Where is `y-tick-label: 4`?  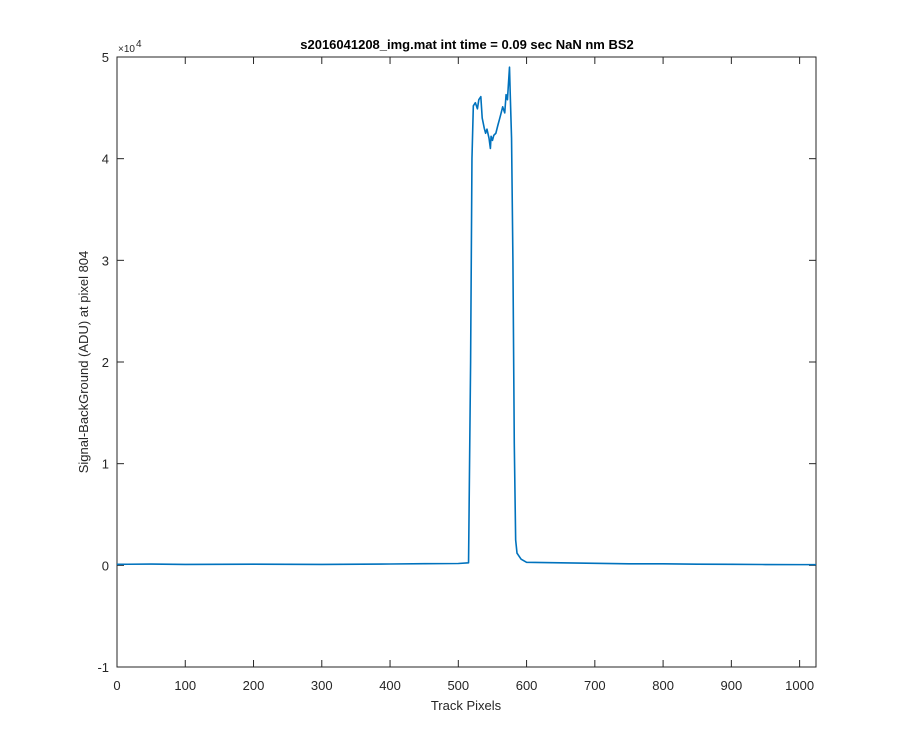
y-tick-label: 4 is located at coordinates (105, 159).